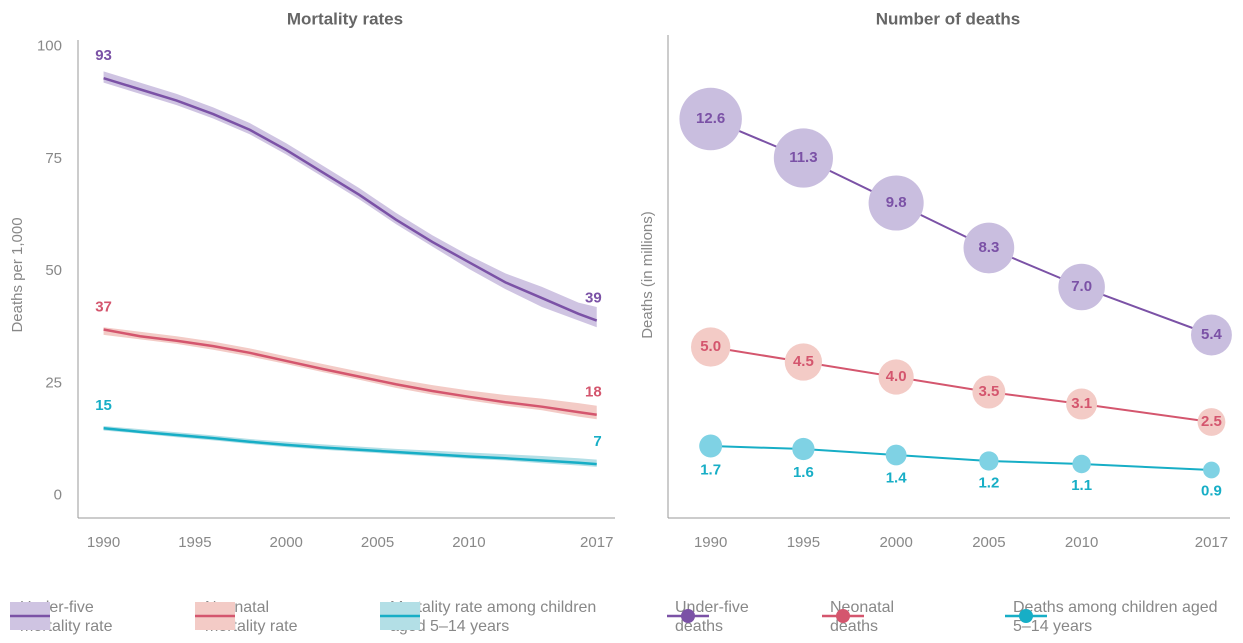 This screenshot has height=643, width=1243. What do you see at coordinates (1081, 485) in the screenshot?
I see `data-label: 1.1` at bounding box center [1081, 485].